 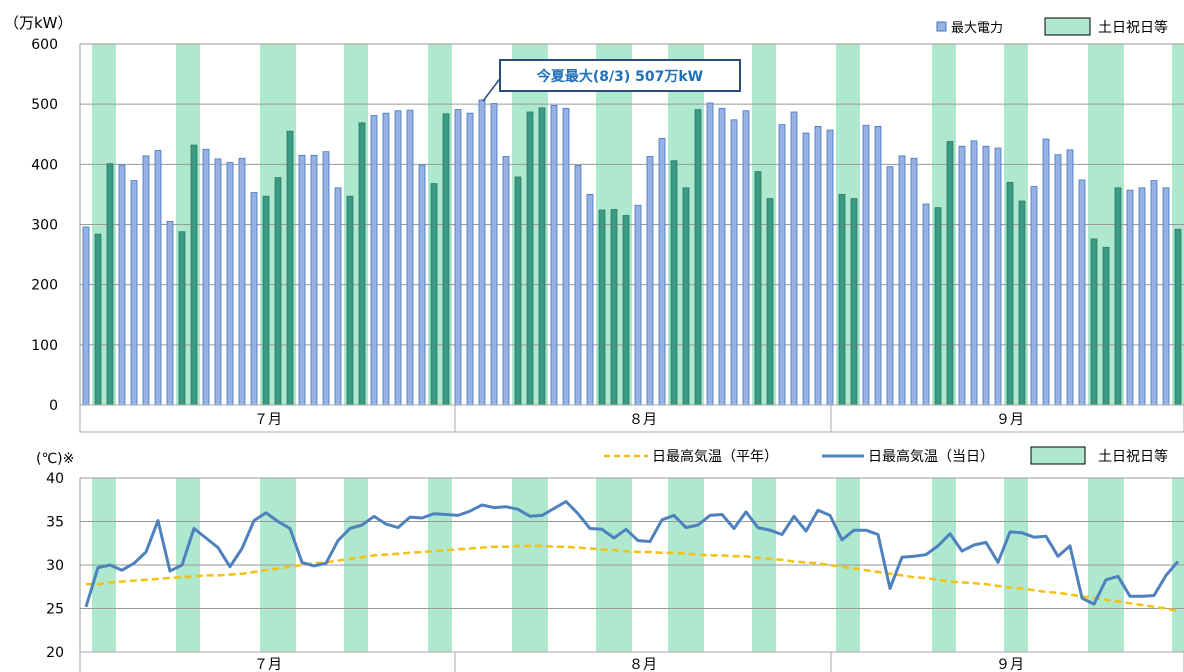 What do you see at coordinates (941, 26) in the screenshot?
I see `legend-bar-swatch` at bounding box center [941, 26].